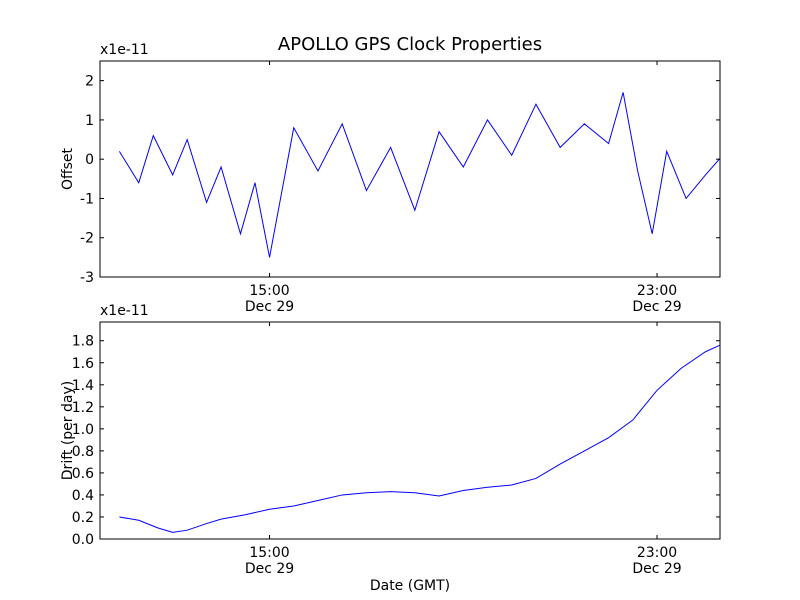 The image size is (800, 600). I want to click on y-tick-label: 0.0, so click(83, 540).